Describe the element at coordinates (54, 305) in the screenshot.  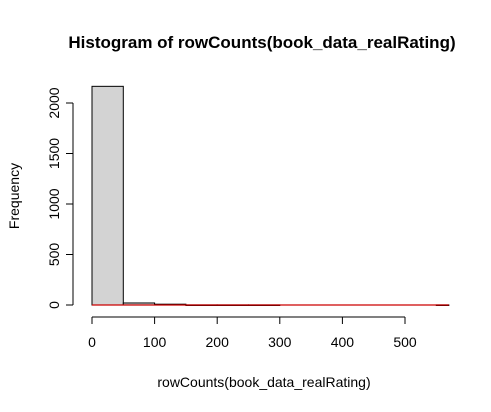
I see `y-tick-label: 0` at that location.